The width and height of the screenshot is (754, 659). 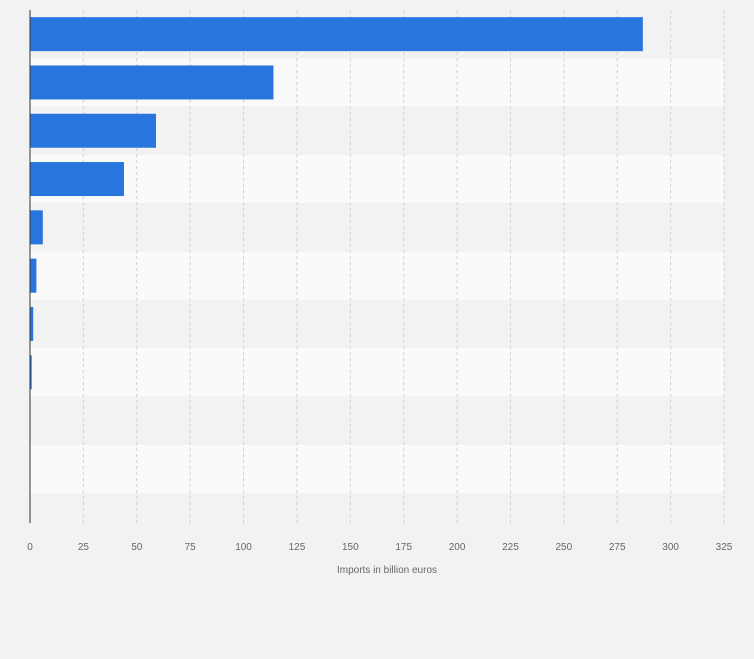 What do you see at coordinates (297, 547) in the screenshot?
I see `x-tick-label: 125` at bounding box center [297, 547].